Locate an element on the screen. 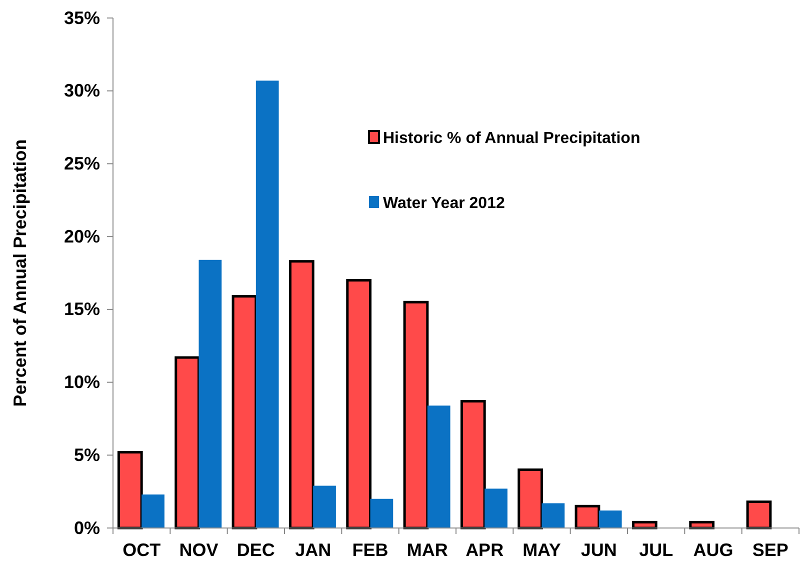 The width and height of the screenshot is (801, 565). legend-label: Water Year 2012 is located at coordinates (444, 203).